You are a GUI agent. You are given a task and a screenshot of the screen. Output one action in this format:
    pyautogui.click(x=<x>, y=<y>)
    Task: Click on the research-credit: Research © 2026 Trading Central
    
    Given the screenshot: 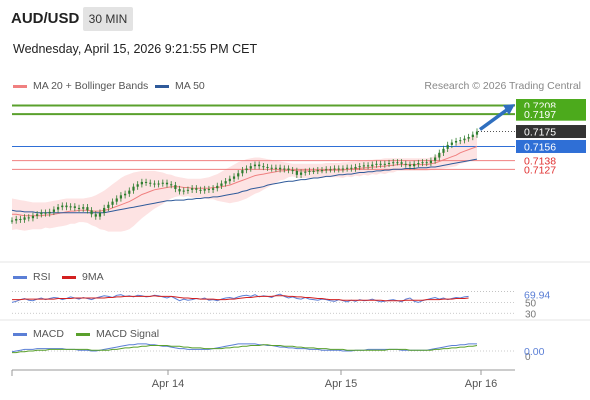 What is the action you would take?
    pyautogui.click(x=502, y=86)
    